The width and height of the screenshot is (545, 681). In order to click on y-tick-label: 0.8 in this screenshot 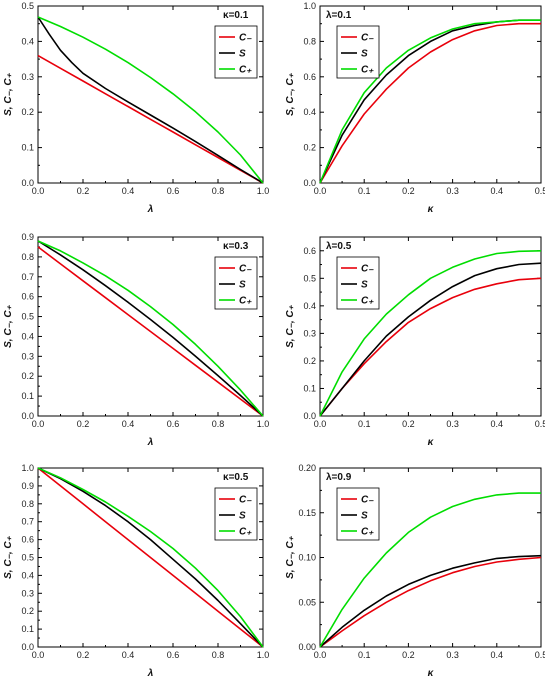, I will do `click(309, 41)`.